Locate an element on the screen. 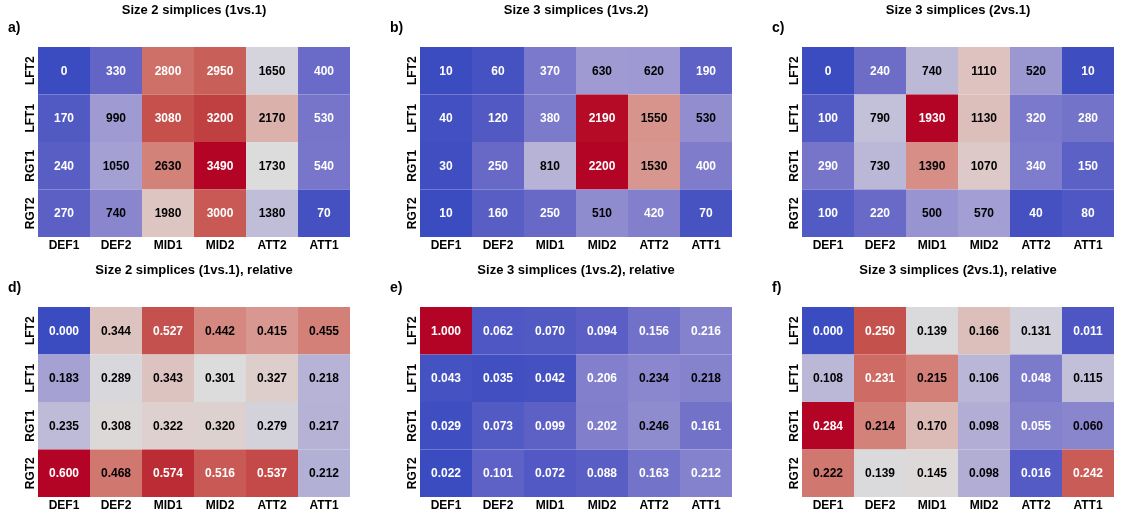 This screenshot has height=511, width=1126. data-label: 0.234 is located at coordinates (654, 378).